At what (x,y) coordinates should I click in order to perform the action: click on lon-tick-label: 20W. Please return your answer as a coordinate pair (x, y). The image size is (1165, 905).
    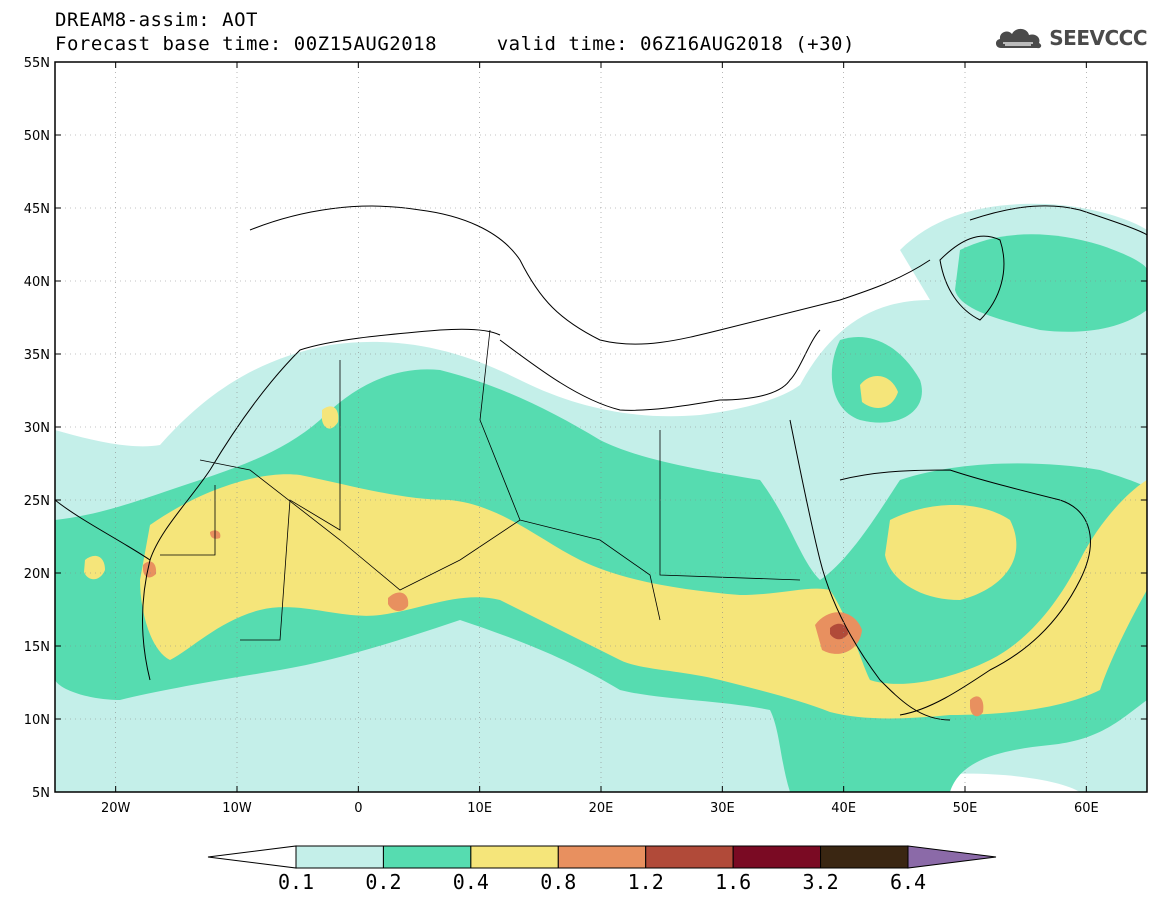
    Looking at the image, I should click on (116, 808).